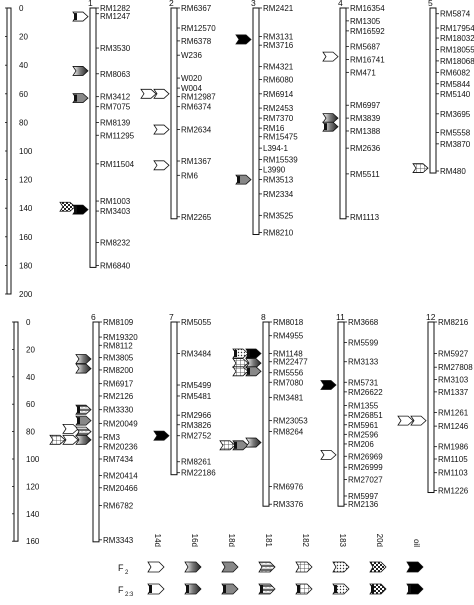  What do you see at coordinates (305, 541) in the screenshot?
I see `legend-trait-label: 182` at bounding box center [305, 541].